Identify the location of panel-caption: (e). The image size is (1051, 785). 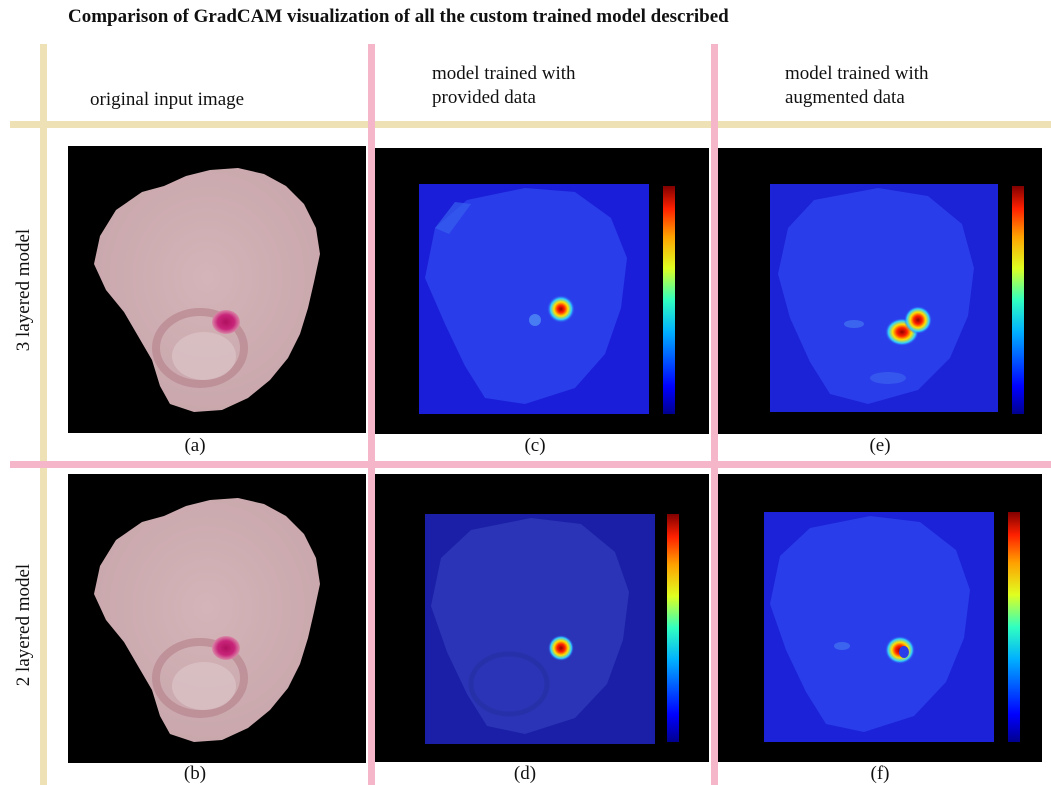
(880, 445).